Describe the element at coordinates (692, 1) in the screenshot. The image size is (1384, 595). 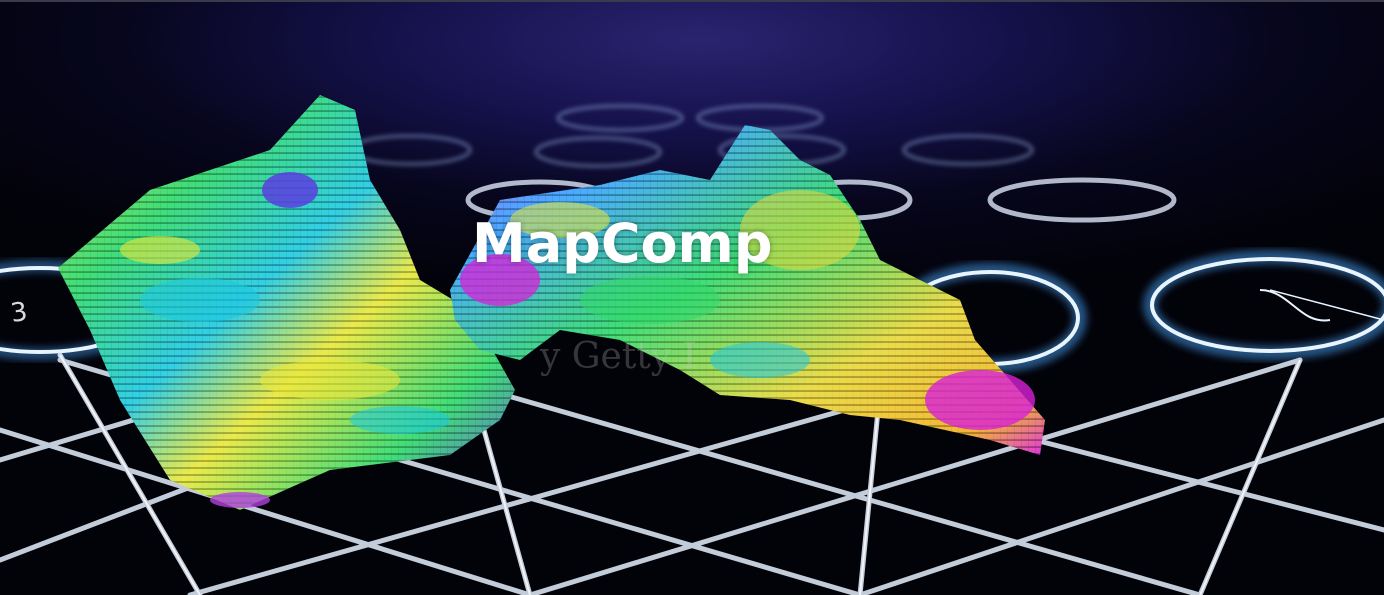
I see `top-border` at that location.